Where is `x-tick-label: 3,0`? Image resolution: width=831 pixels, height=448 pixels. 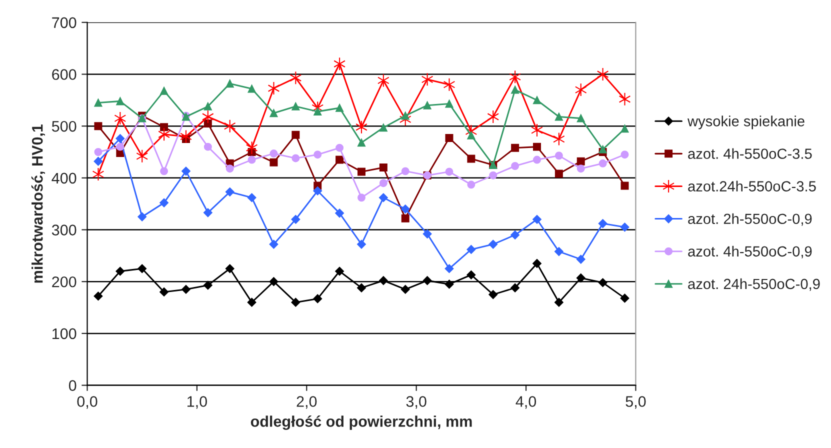
x-tick-label: 3,0 is located at coordinates (416, 402).